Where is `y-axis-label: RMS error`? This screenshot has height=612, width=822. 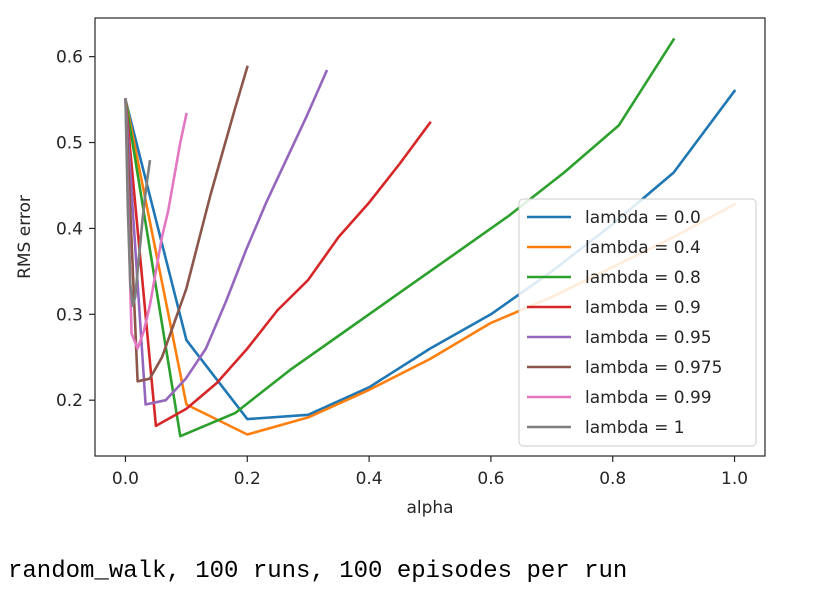
y-axis-label: RMS error is located at coordinates (25, 237).